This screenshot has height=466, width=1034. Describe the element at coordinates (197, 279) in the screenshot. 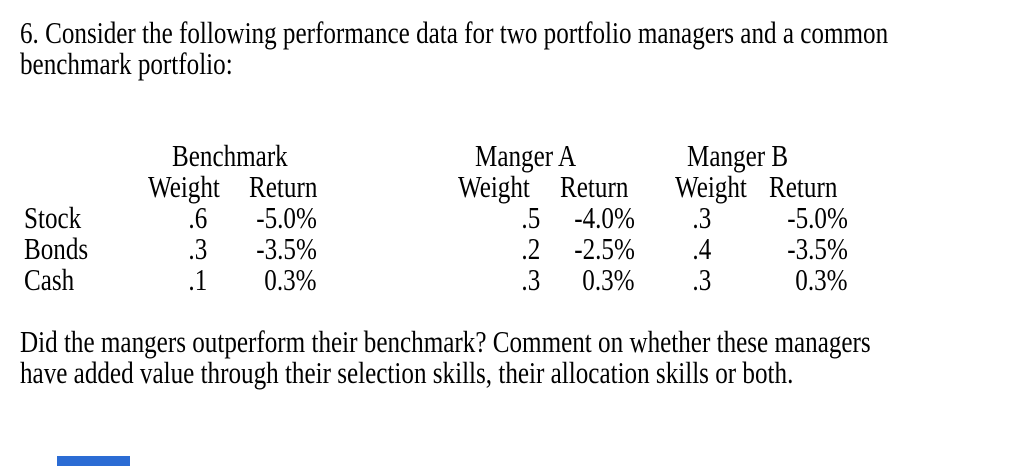

I see `cell-cash-benchmark-weight: .1` at that location.